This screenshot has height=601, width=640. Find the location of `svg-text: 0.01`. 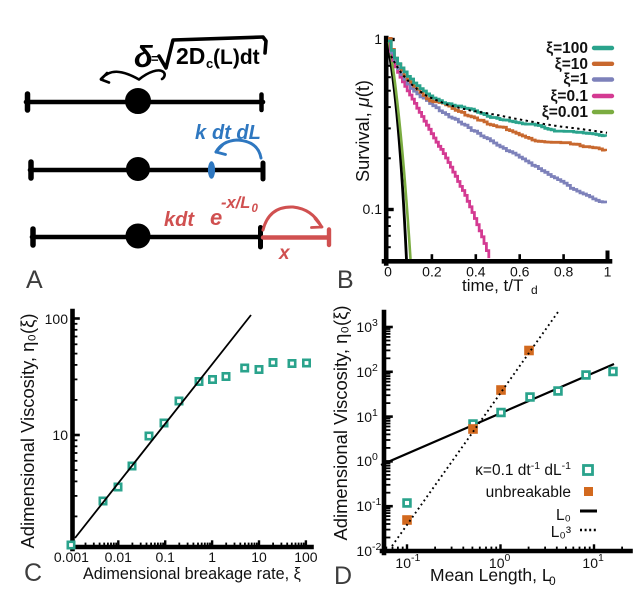

svg-text: 0.01 is located at coordinates (118, 557).